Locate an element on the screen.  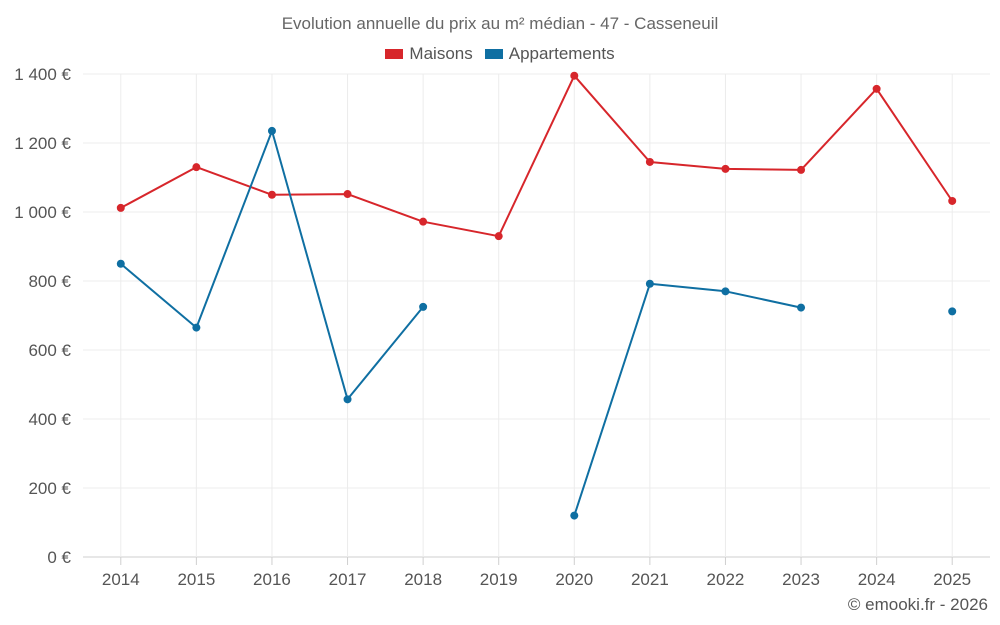
y-tick-label: 1 400 € is located at coordinates (42, 74).